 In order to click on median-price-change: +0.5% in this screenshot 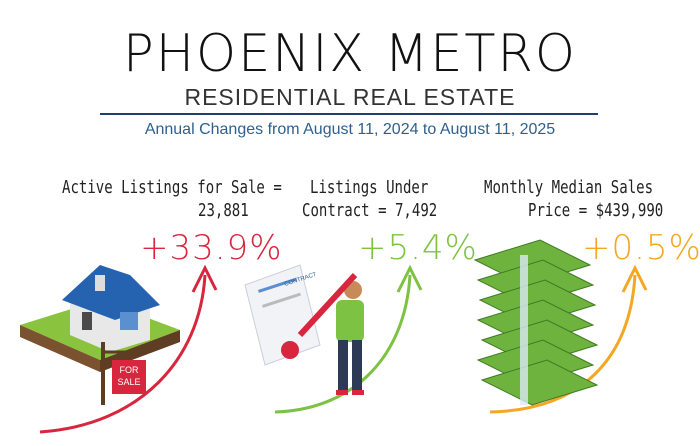, I will do `click(641, 248)`.